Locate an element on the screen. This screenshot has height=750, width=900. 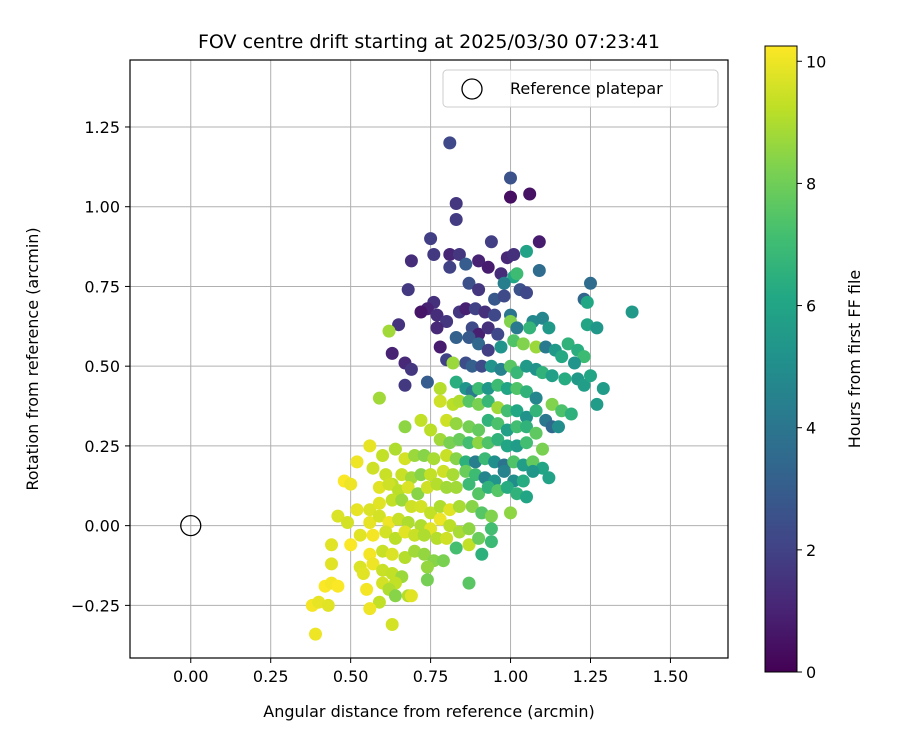
legend-box is located at coordinates (580, 88).